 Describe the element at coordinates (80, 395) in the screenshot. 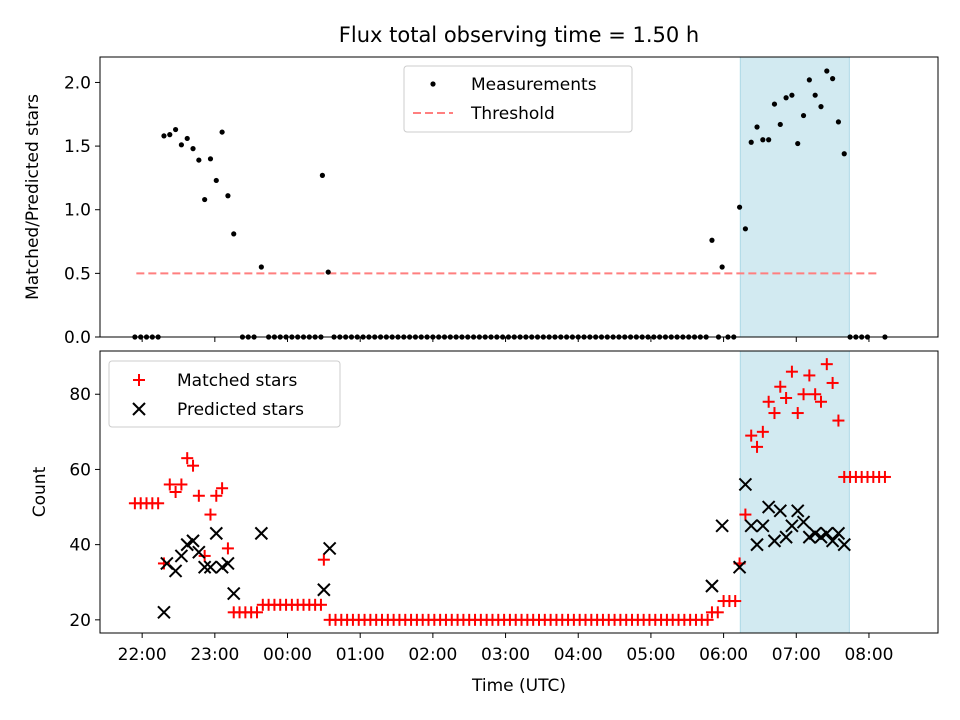

I see `bottom-y-tick-label: 80` at that location.